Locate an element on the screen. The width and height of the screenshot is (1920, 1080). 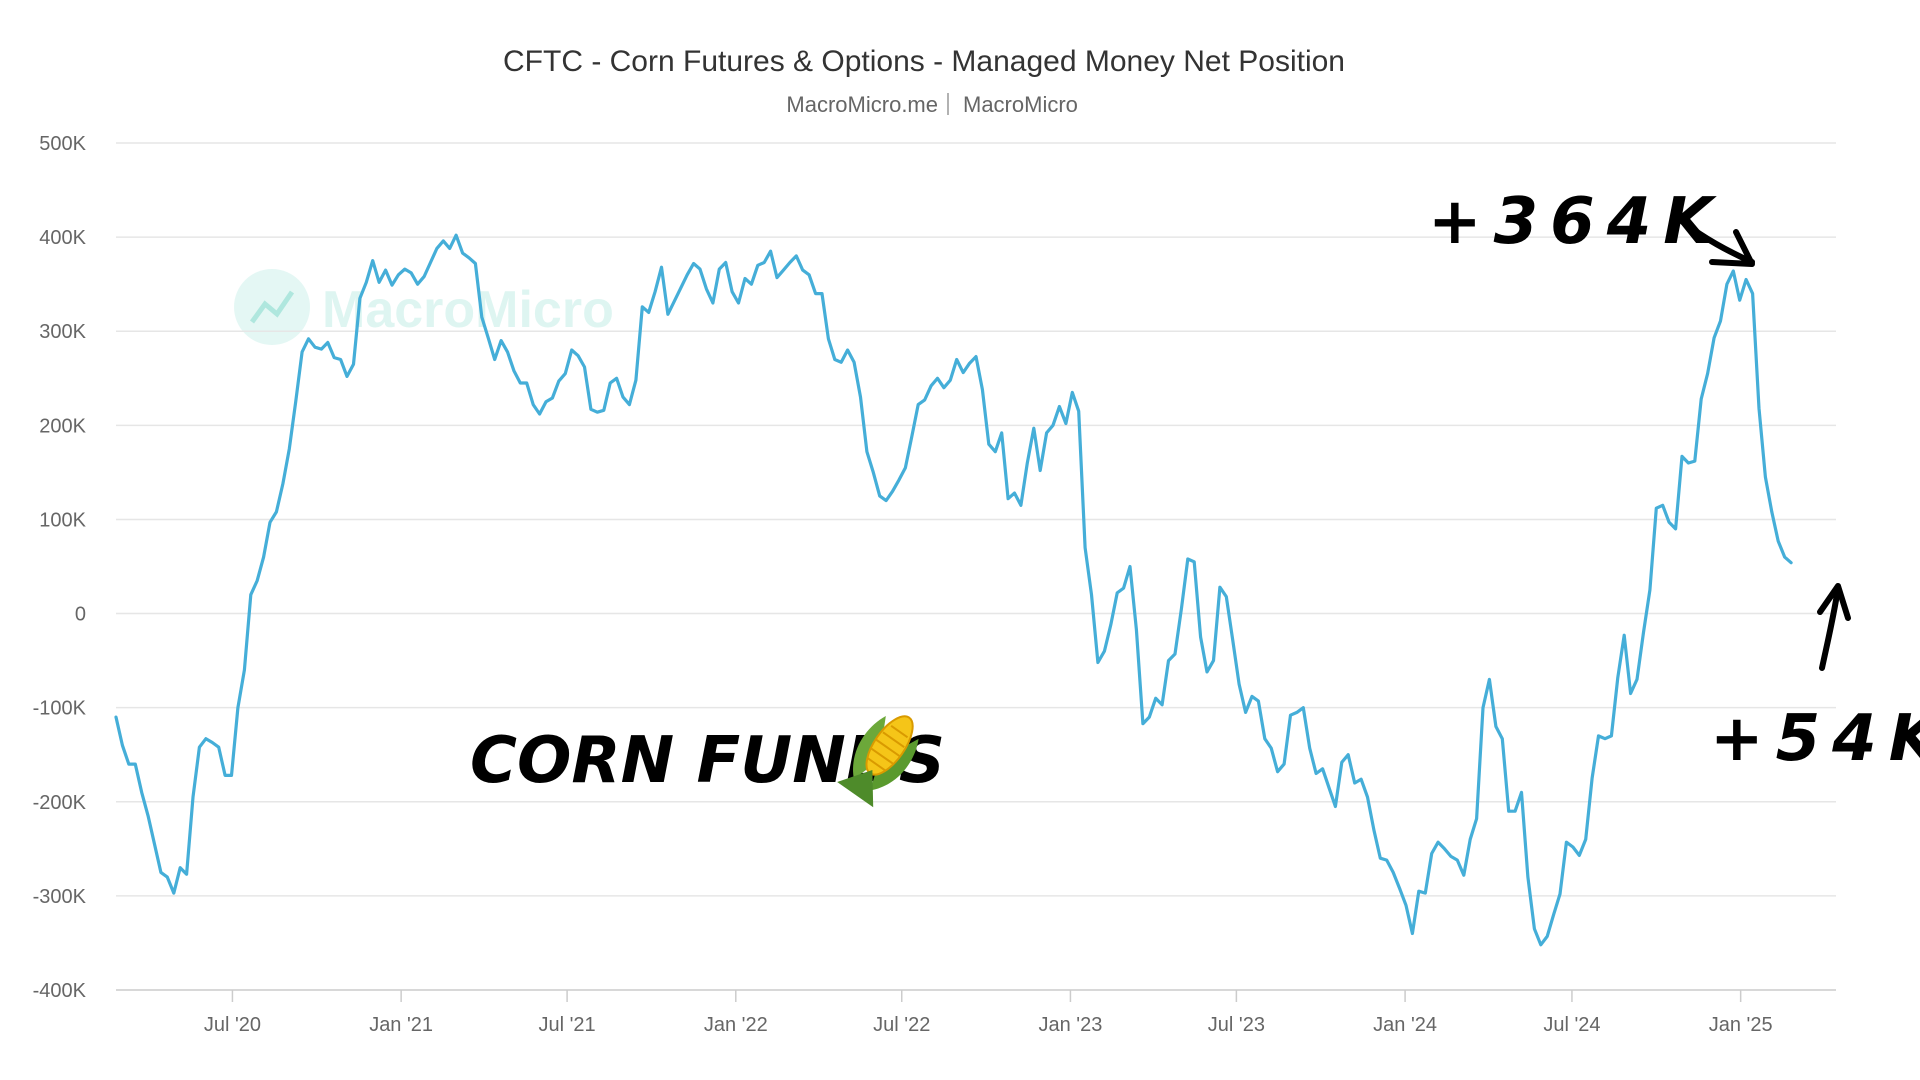
y-tick-label: -200K is located at coordinates (60, 803).